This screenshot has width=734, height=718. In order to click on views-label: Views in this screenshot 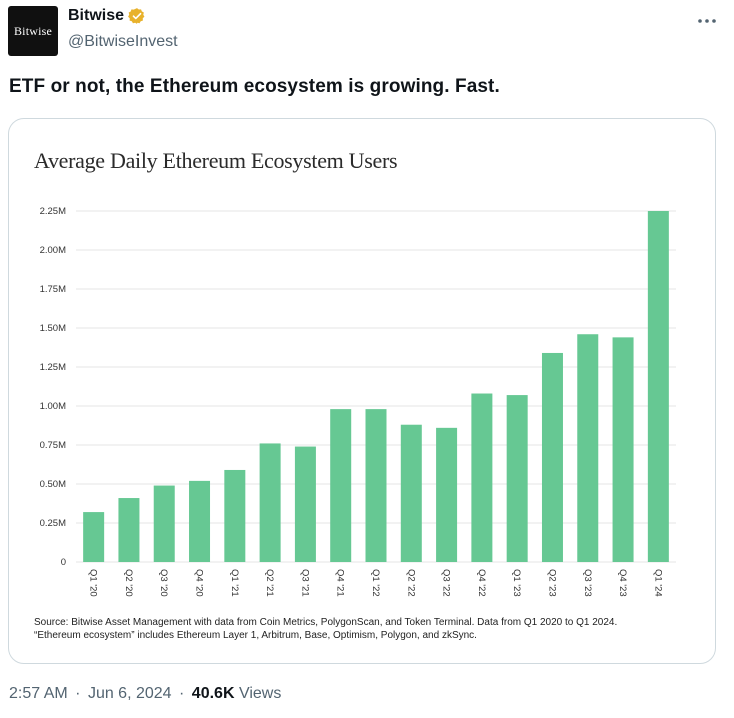, I will do `click(260, 693)`.